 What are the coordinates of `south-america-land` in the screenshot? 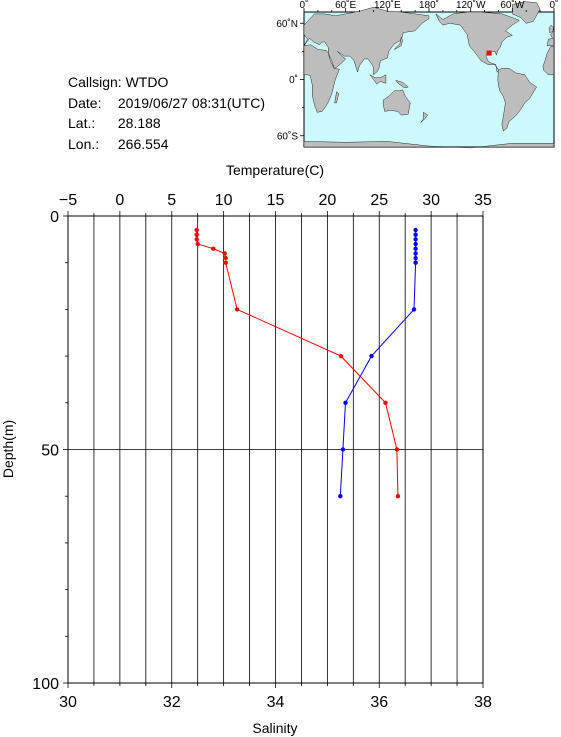 It's located at (517, 100).